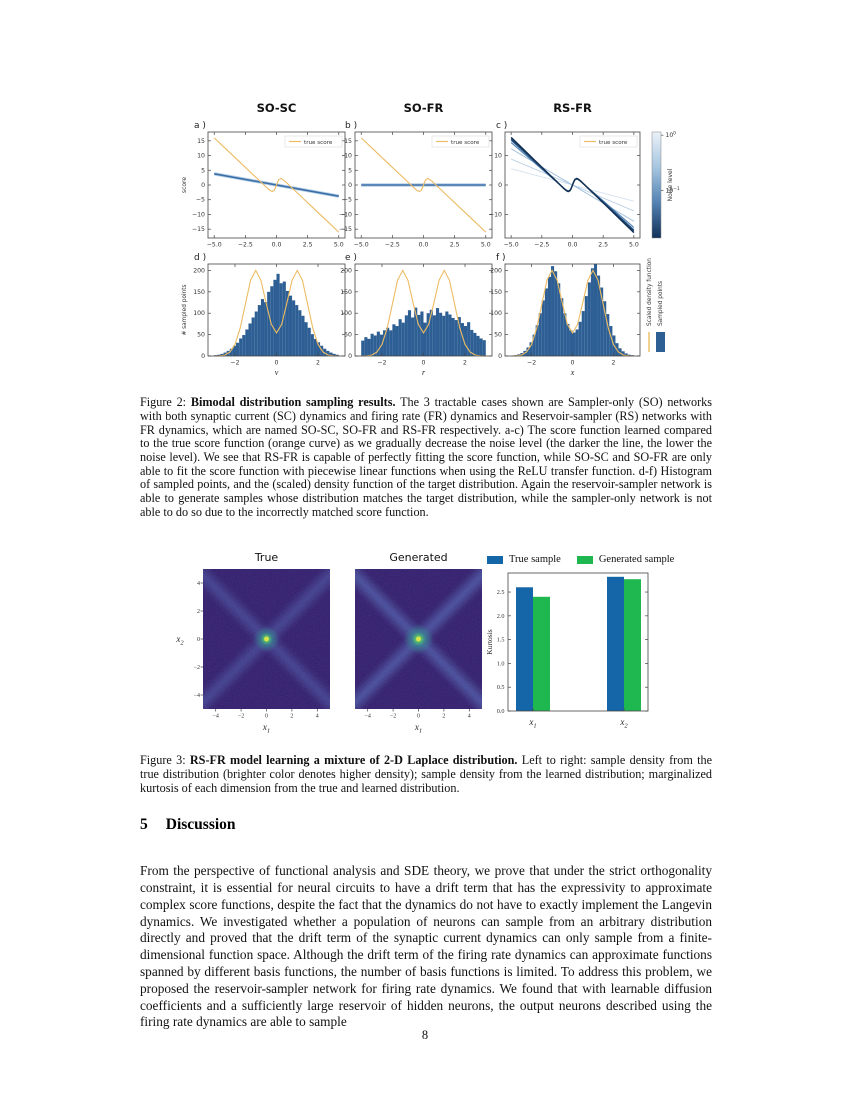  I want to click on svg-text: 5, so click(203, 170).